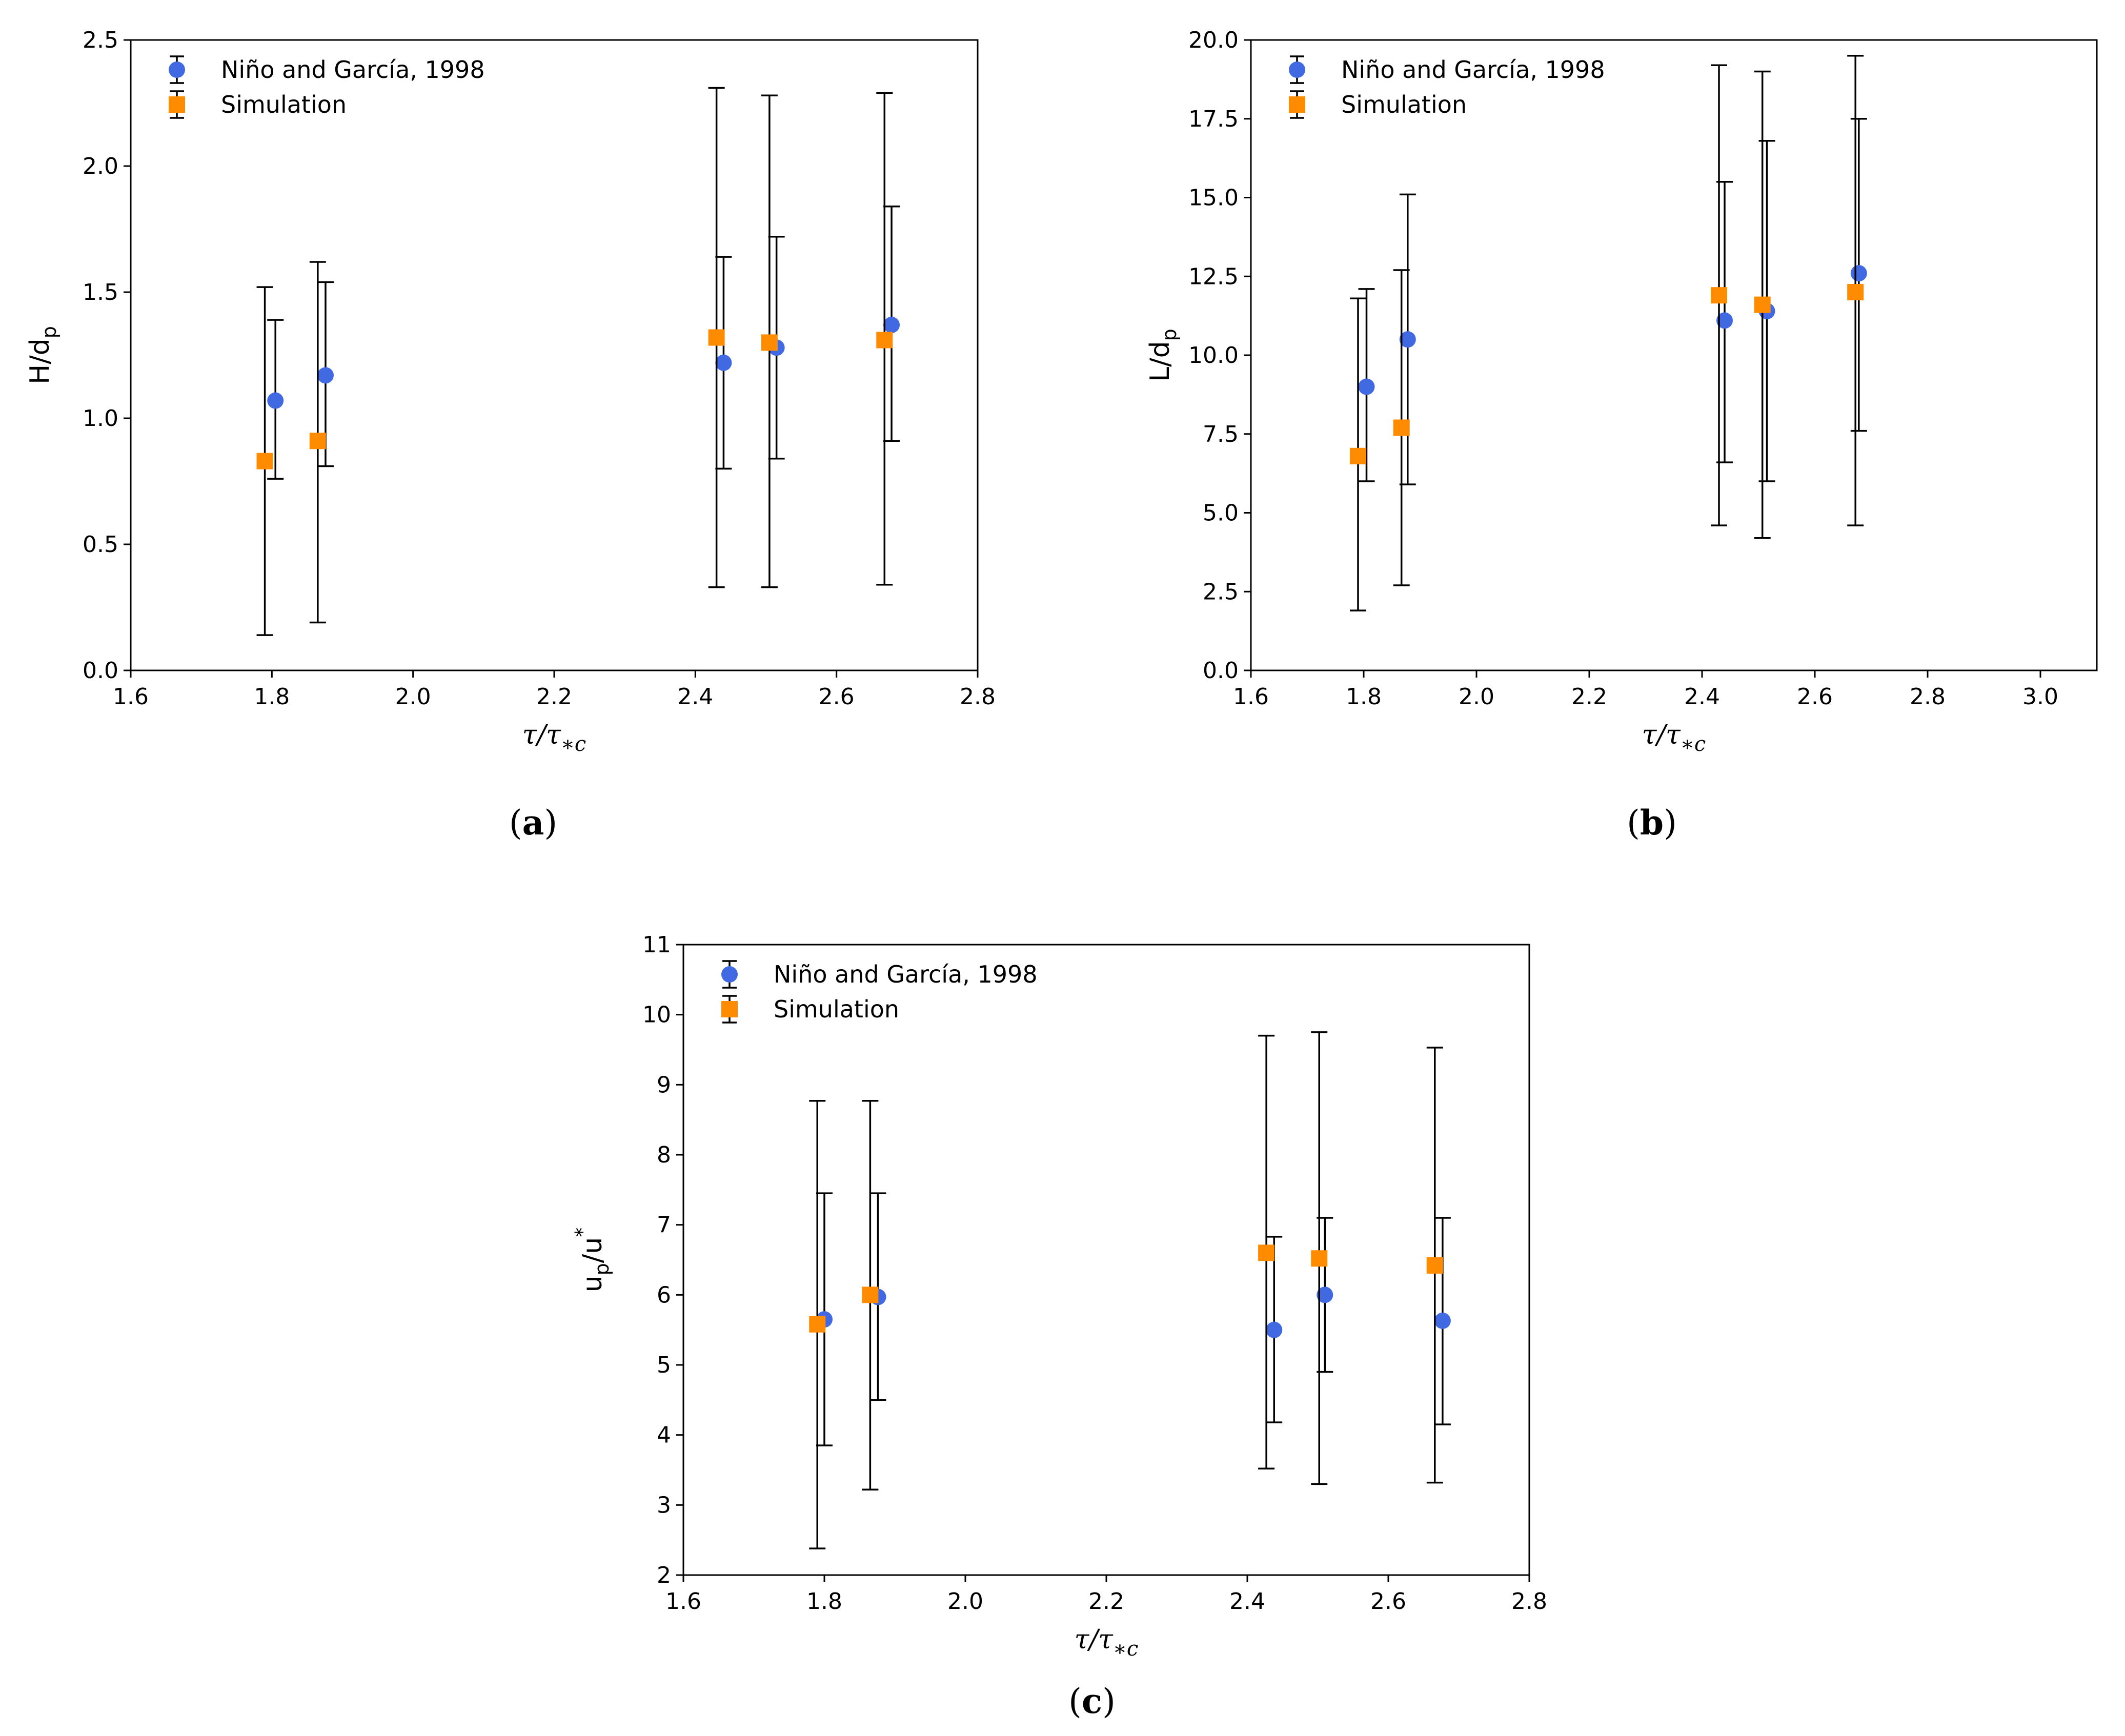 This screenshot has height=1736, width=2125. What do you see at coordinates (664, 1505) in the screenshot?
I see `y-tick-label: 3` at bounding box center [664, 1505].